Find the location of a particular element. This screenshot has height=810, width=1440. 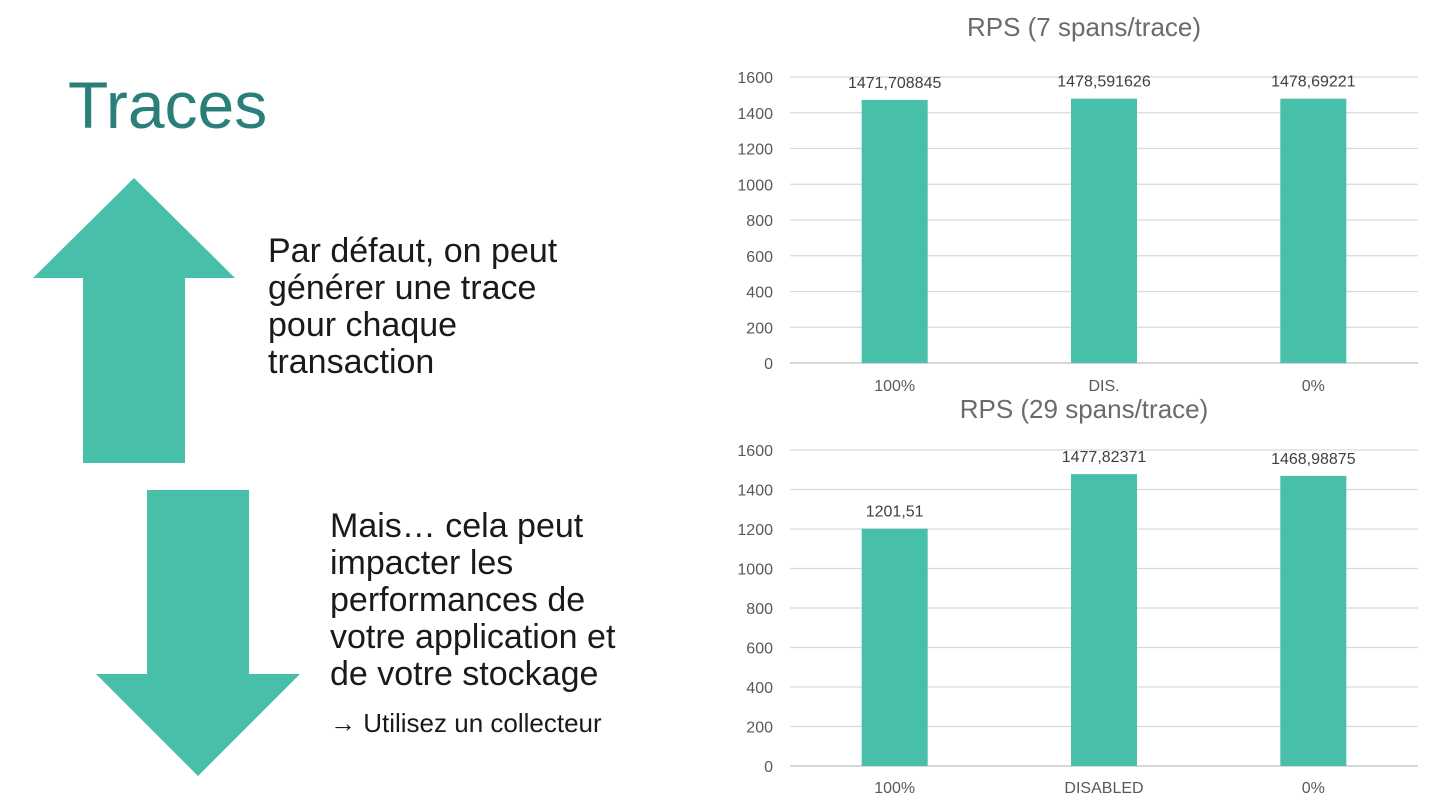

data-label: 1471,708845 is located at coordinates (895, 83).